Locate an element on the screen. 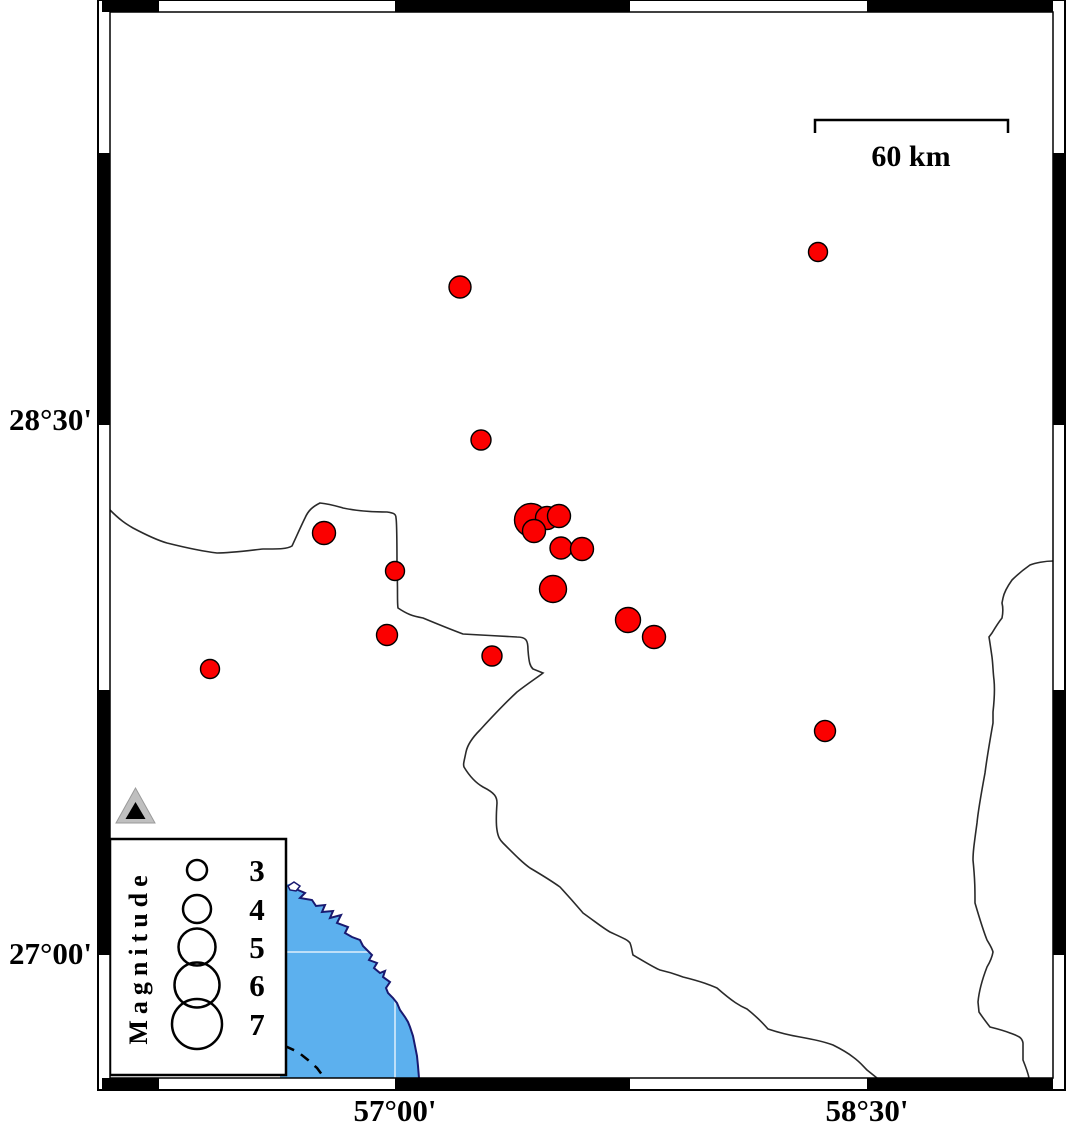 This screenshot has width=1066, height=1126. legend-label-mag-5: 5 is located at coordinates (257, 947).